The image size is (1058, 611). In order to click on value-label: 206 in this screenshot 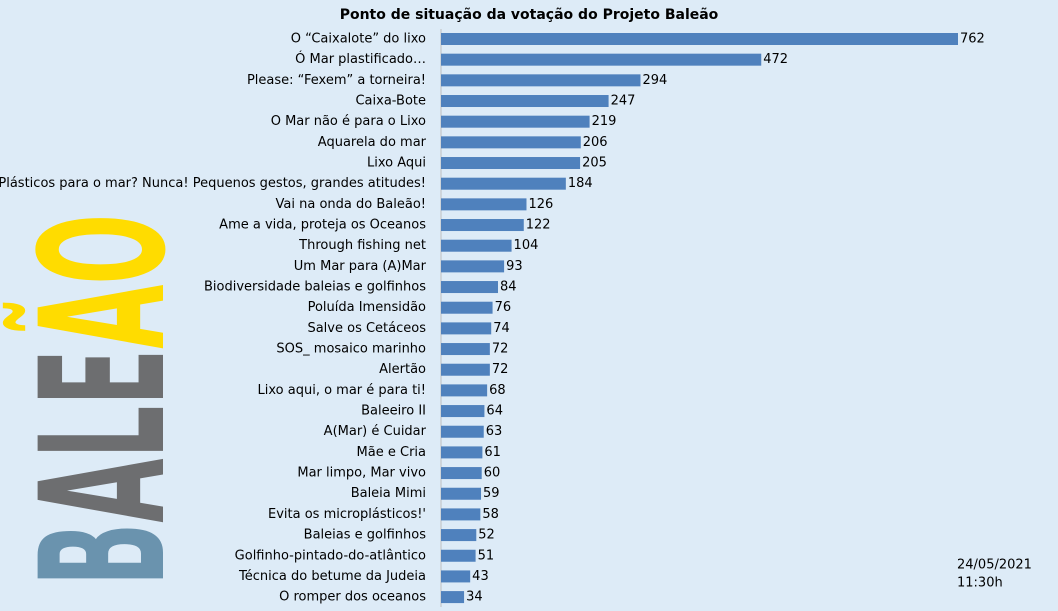, I will do `click(595, 142)`.